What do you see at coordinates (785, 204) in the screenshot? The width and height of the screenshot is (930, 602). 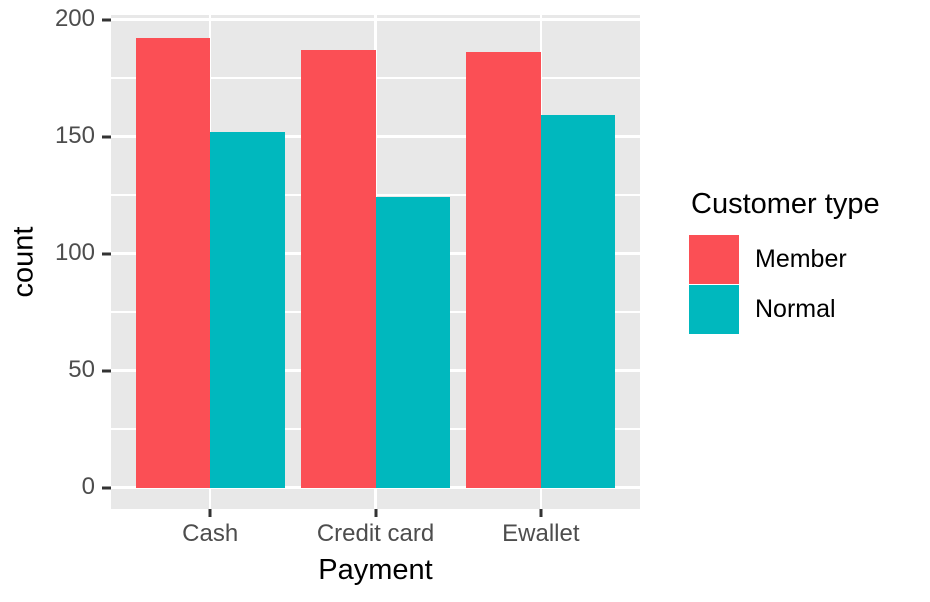 I see `legend-title: Customer type` at bounding box center [785, 204].